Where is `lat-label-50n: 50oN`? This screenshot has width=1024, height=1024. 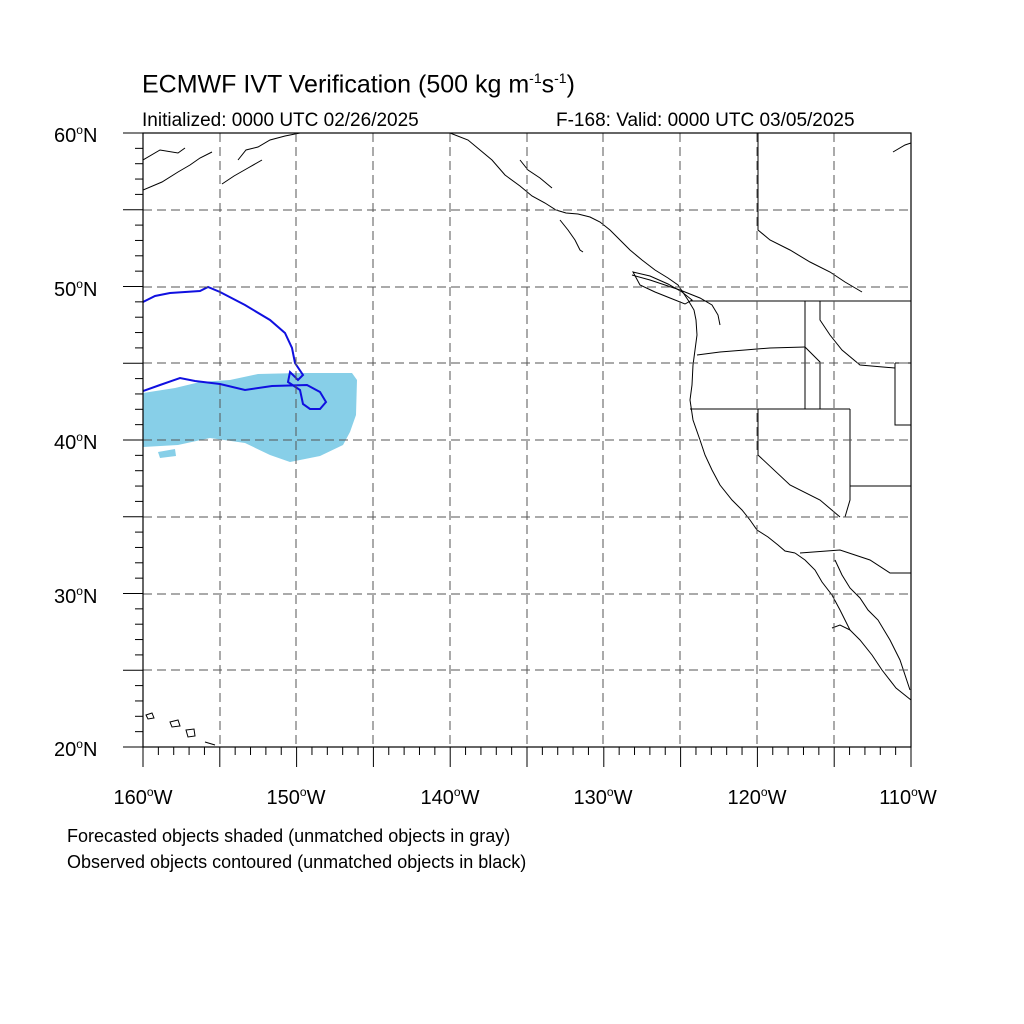
lat-label-50n: 50oN is located at coordinates (76, 289).